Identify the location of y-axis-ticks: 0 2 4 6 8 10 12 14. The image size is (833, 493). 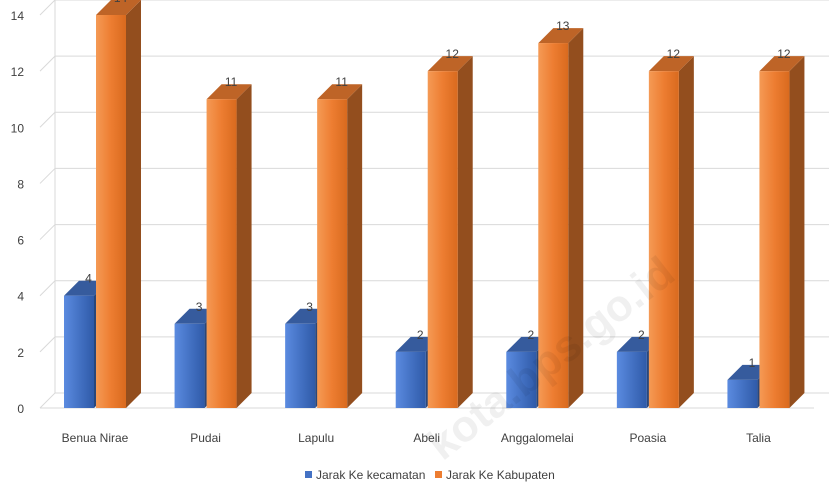
(18, 212).